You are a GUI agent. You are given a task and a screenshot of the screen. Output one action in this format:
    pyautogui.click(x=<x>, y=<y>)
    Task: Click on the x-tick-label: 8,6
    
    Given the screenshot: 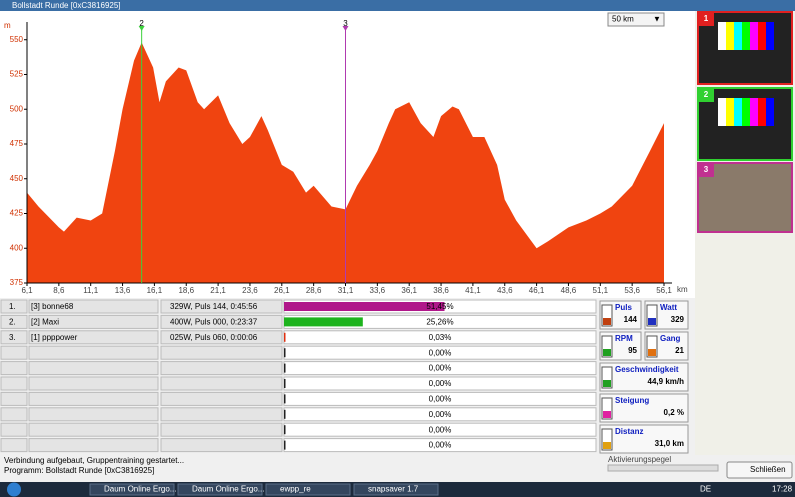 What is the action you would take?
    pyautogui.click(x=59, y=290)
    